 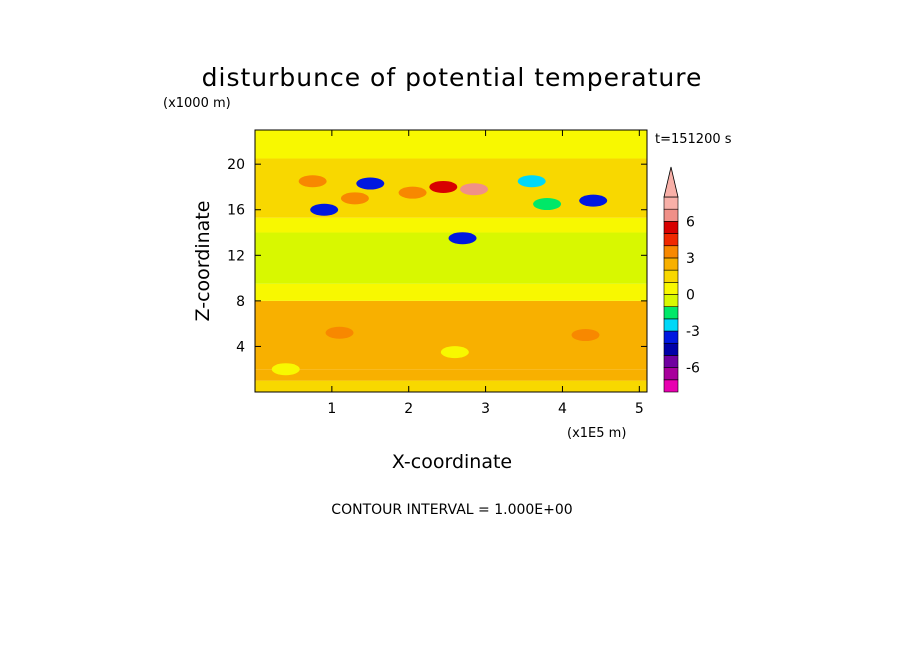 What do you see at coordinates (690, 222) in the screenshot?
I see `colorbar-tick-label: 6` at bounding box center [690, 222].